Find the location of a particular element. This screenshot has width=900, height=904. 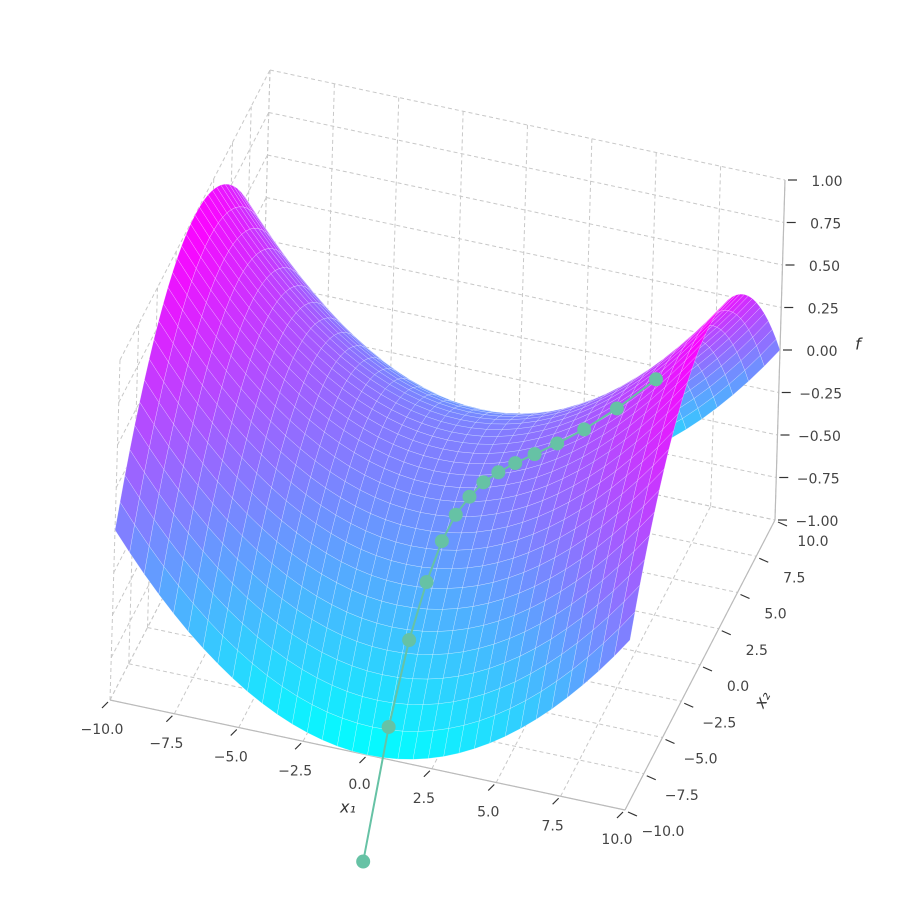

z-tick-label: −0.25 is located at coordinates (820, 395).